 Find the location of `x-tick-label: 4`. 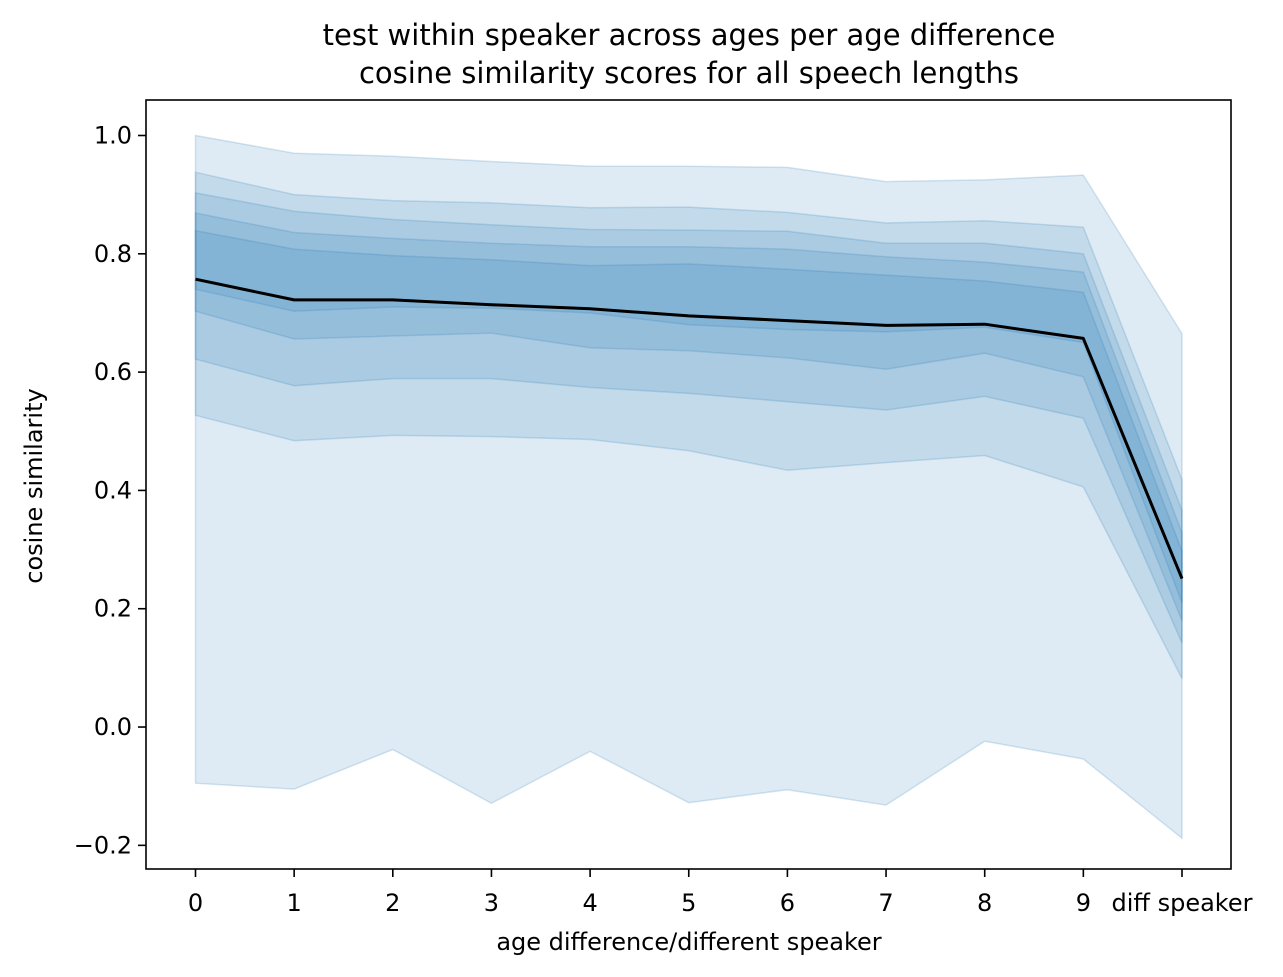

x-tick-label: 4 is located at coordinates (589, 903).